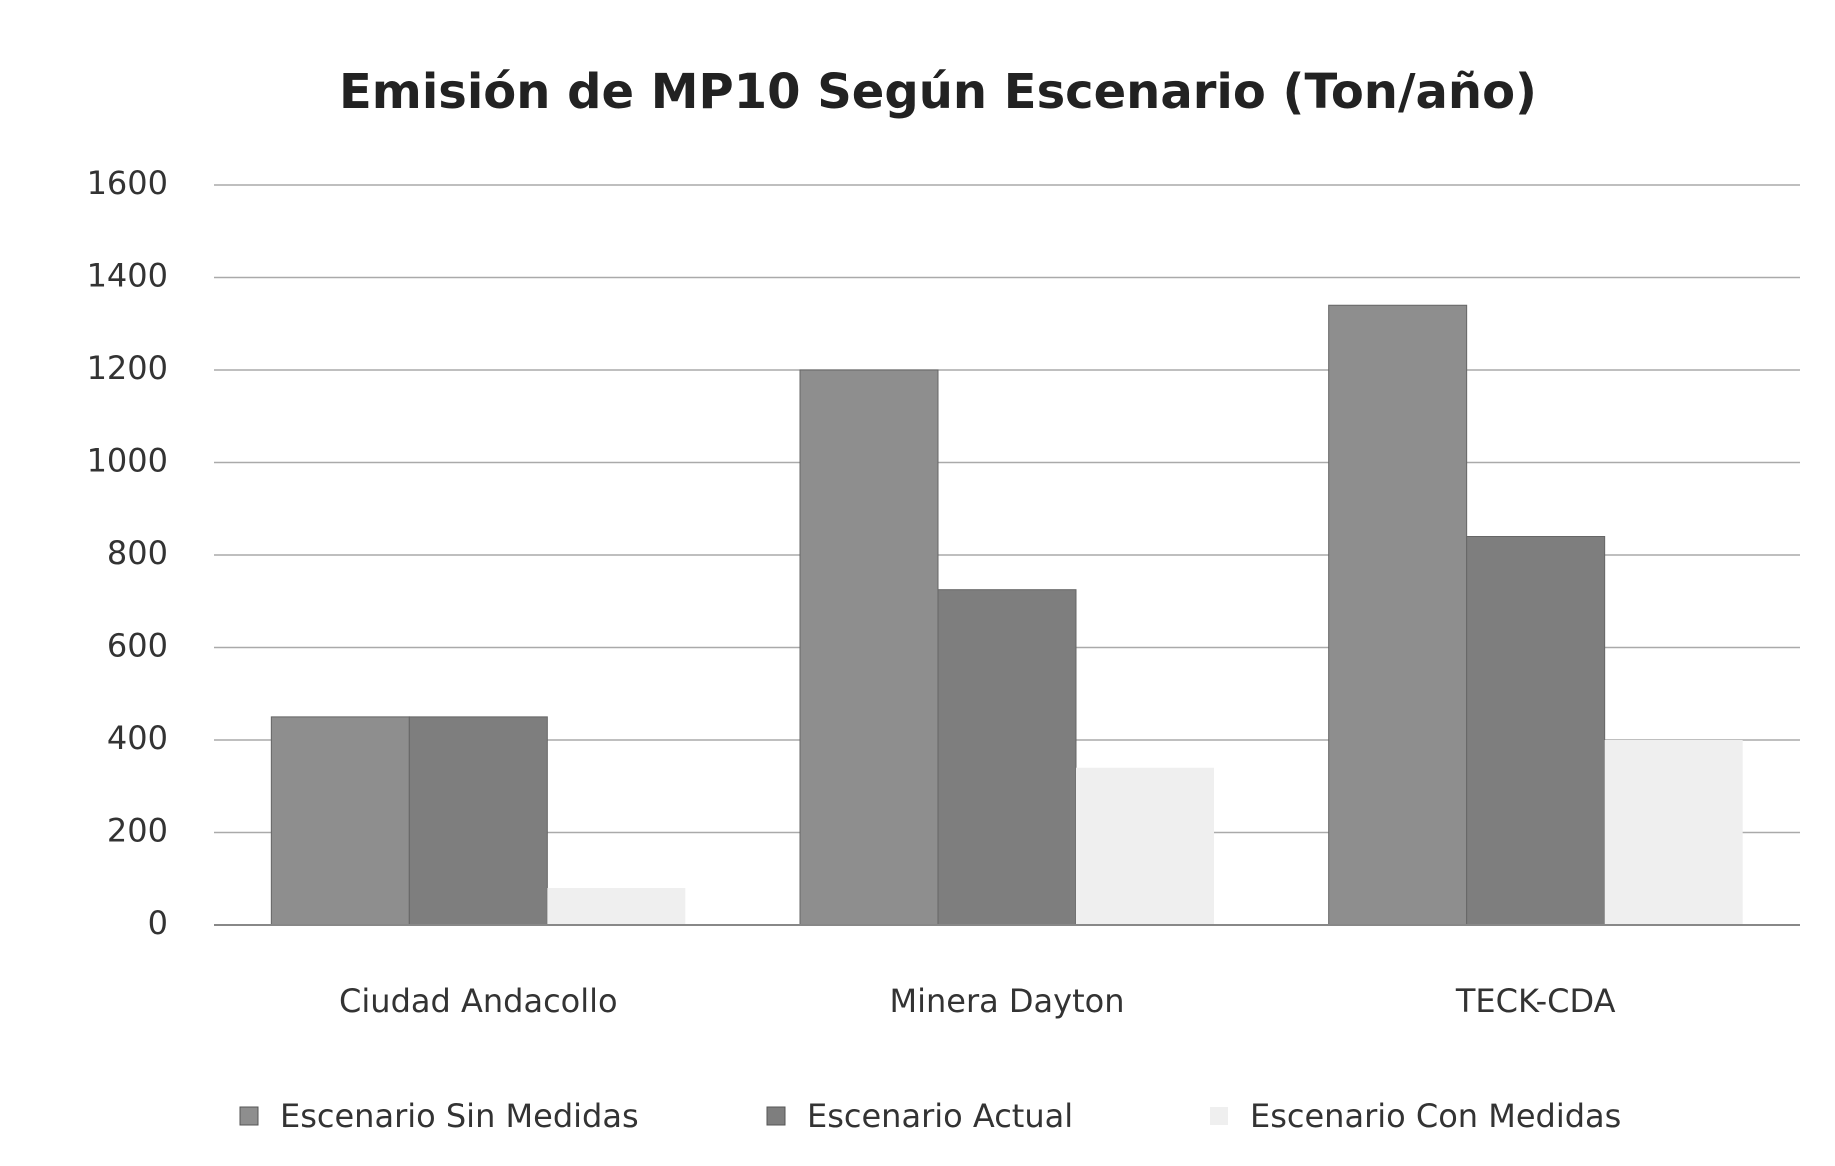  Describe the element at coordinates (137, 646) in the screenshot. I see `y-tick-label: 600` at that location.